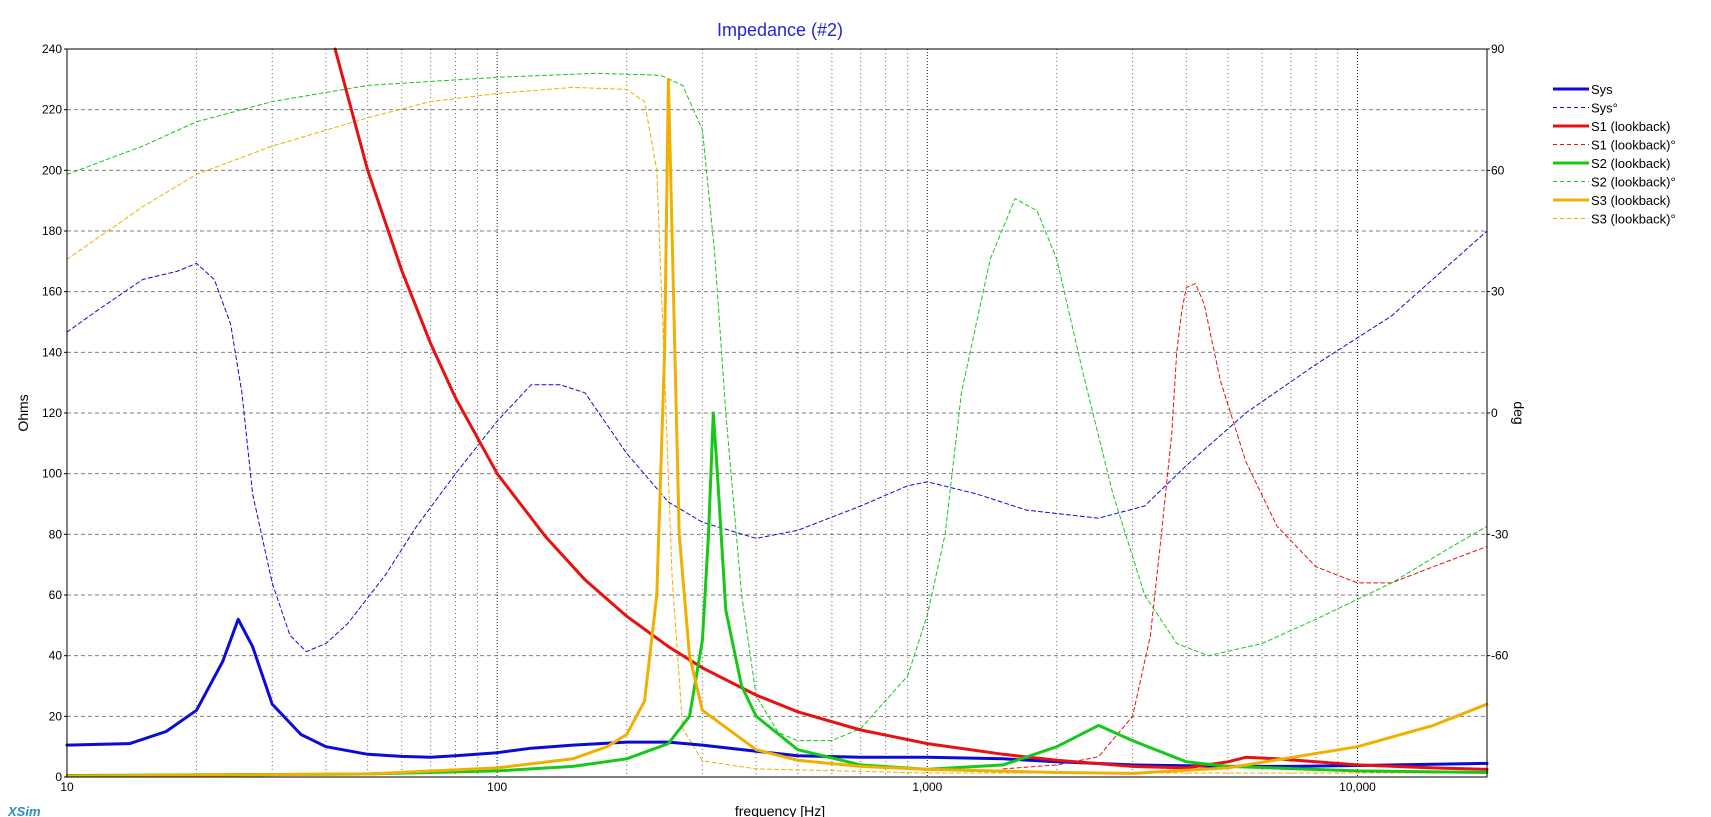 The width and height of the screenshot is (1711, 817). What do you see at coordinates (56, 716) in the screenshot?
I see `y-tick-label-left: 20` at bounding box center [56, 716].